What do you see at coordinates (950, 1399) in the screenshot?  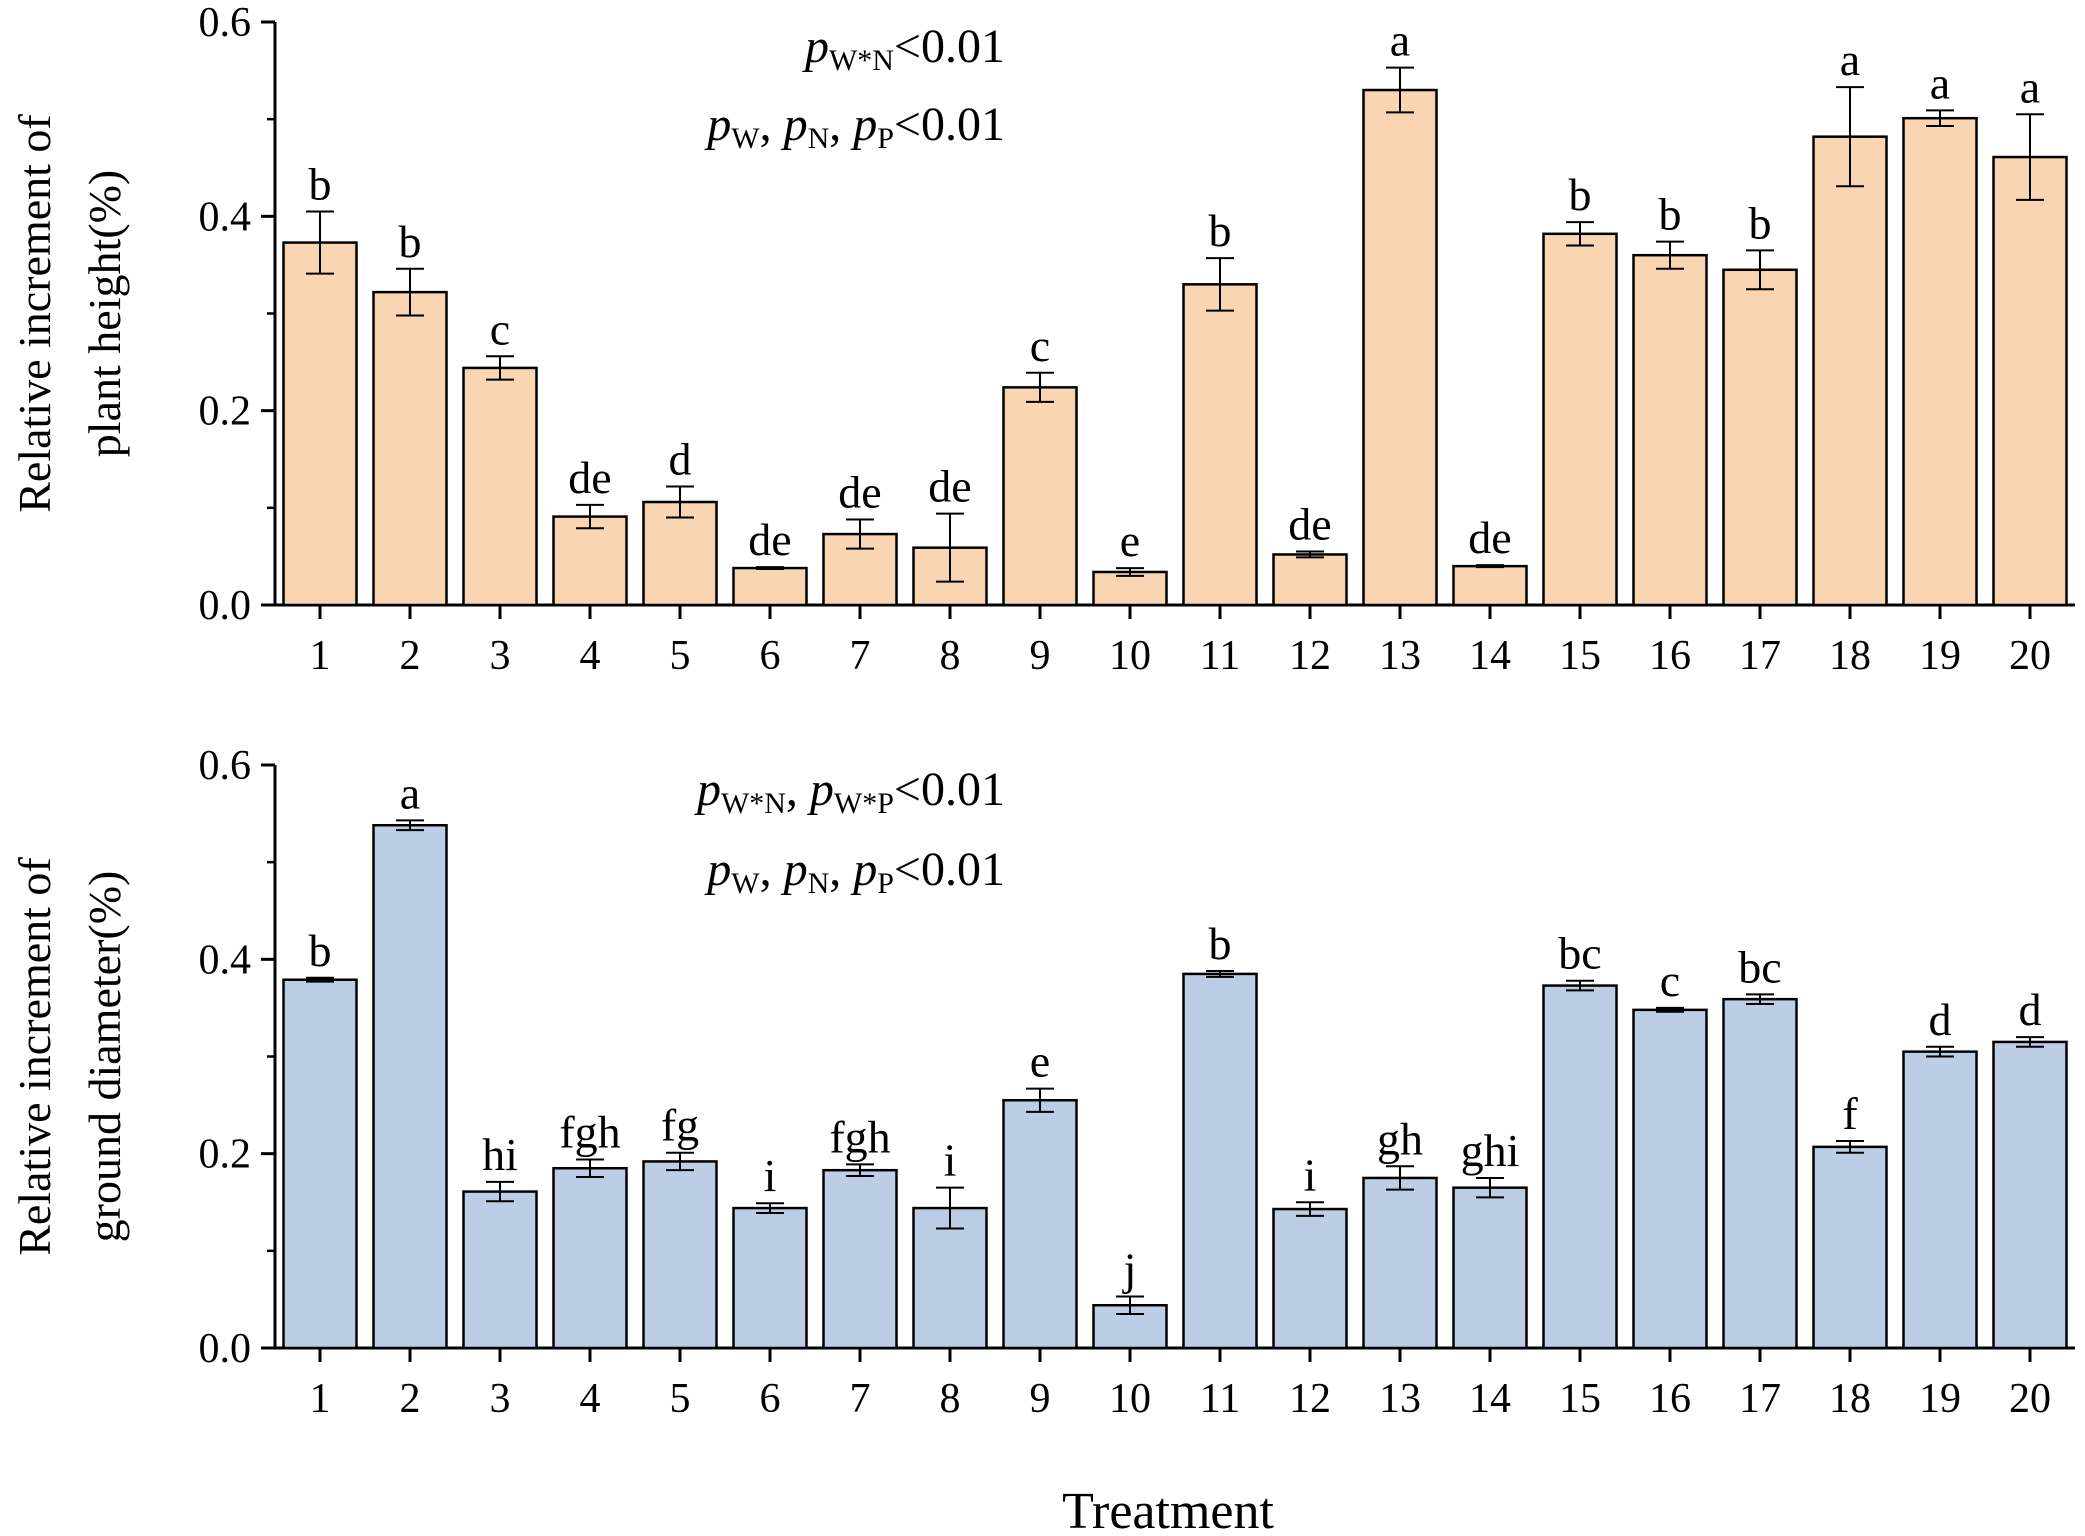 I see `x-tick-label: 8` at bounding box center [950, 1399].